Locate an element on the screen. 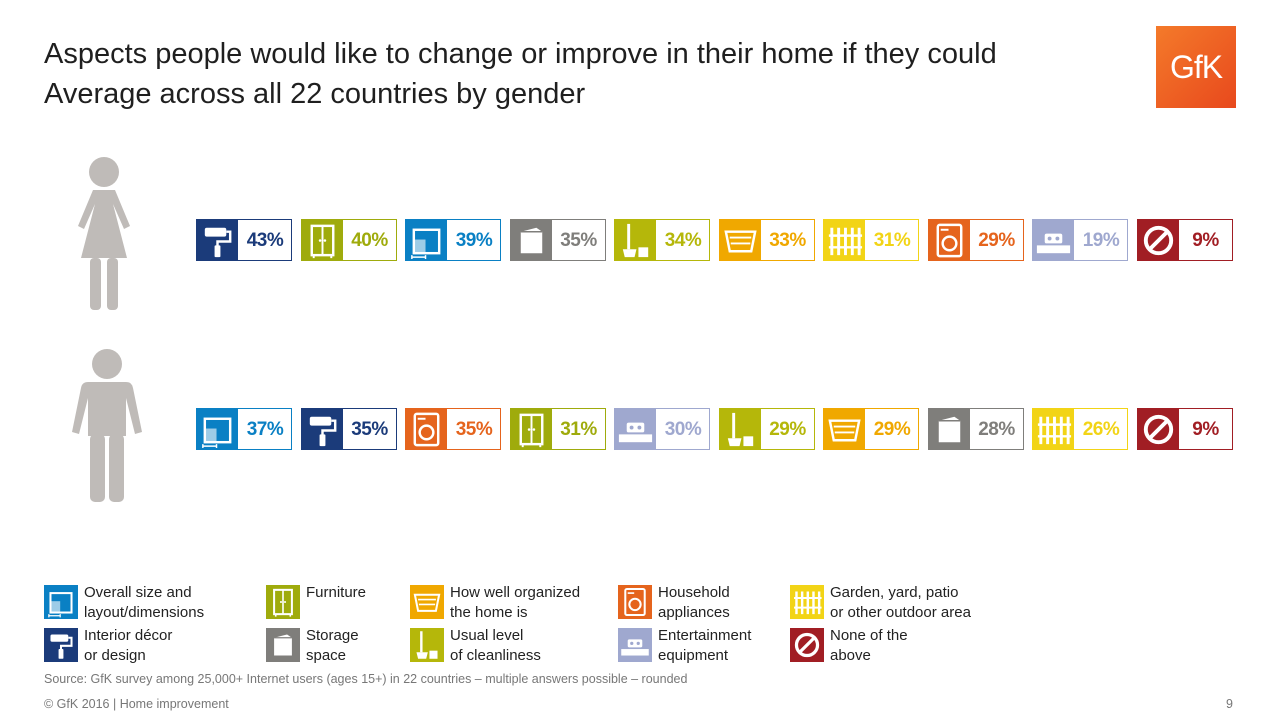 This screenshot has width=1280, height=720. bar-tile-male-garden: 26% is located at coordinates (1080, 429).